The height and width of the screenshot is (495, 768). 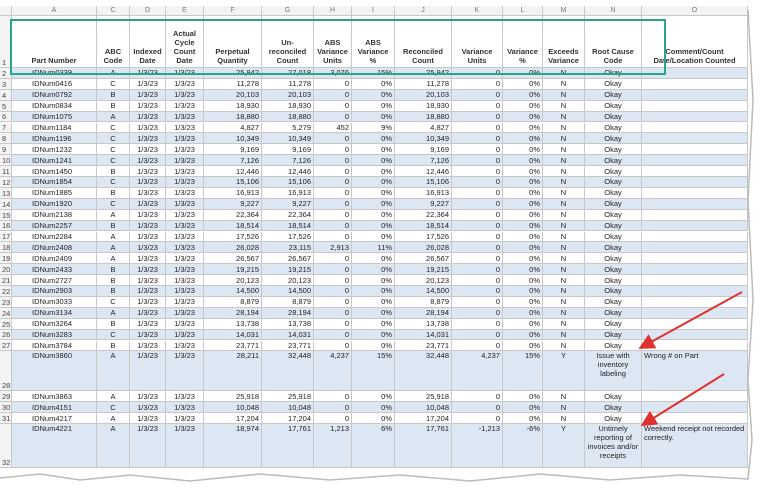 I want to click on cell: 25,918, so click(x=288, y=397).